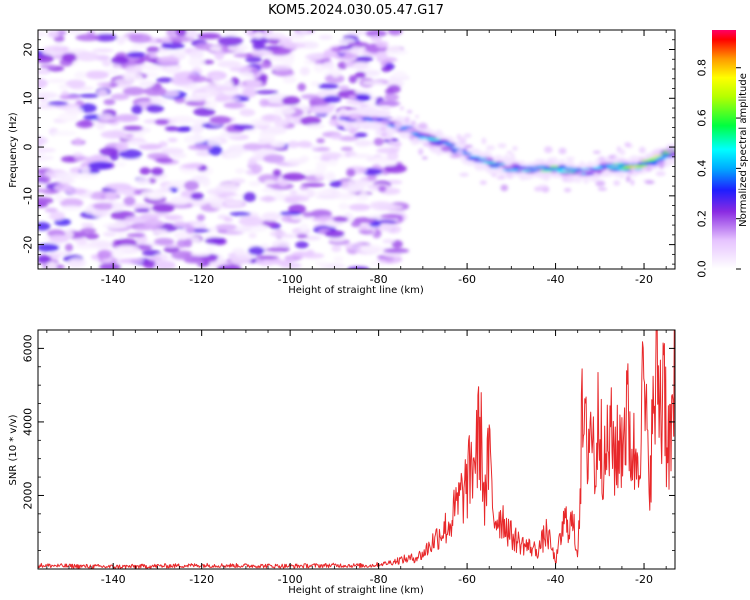  What do you see at coordinates (556, 279) in the screenshot?
I see `x-tick-label: -40` at bounding box center [556, 279].